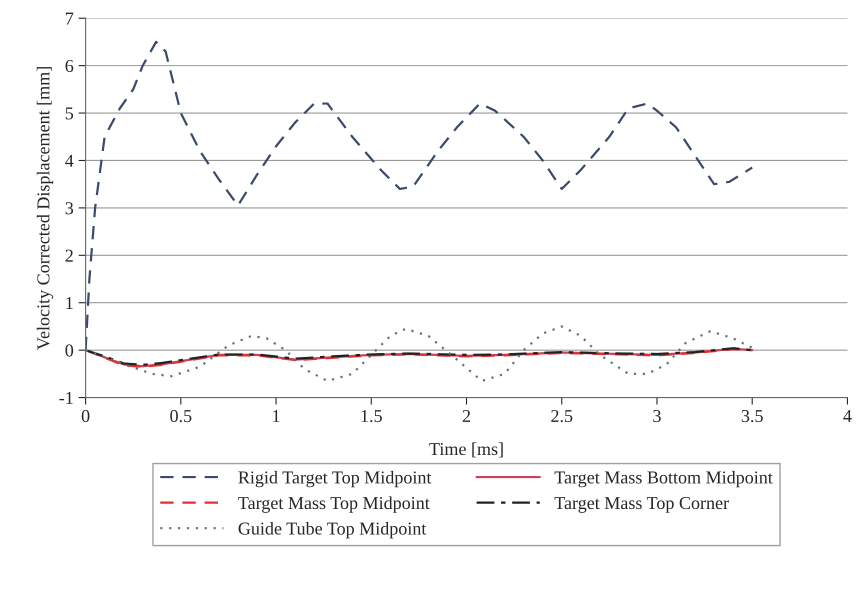 The width and height of the screenshot is (856, 607). Describe the element at coordinates (66, 398) in the screenshot. I see `y-tick-label: -1` at that location.